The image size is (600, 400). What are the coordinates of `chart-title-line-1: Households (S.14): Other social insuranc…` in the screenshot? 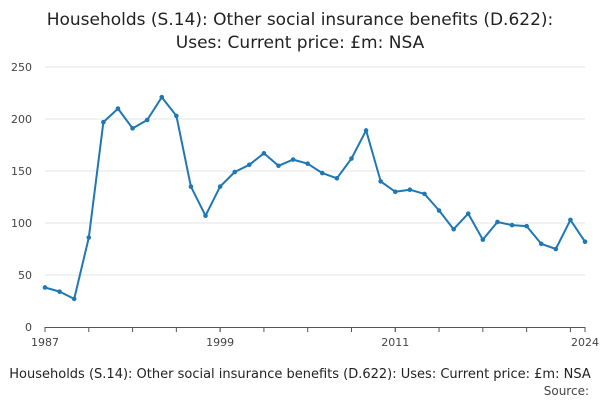 It's located at (300, 20).